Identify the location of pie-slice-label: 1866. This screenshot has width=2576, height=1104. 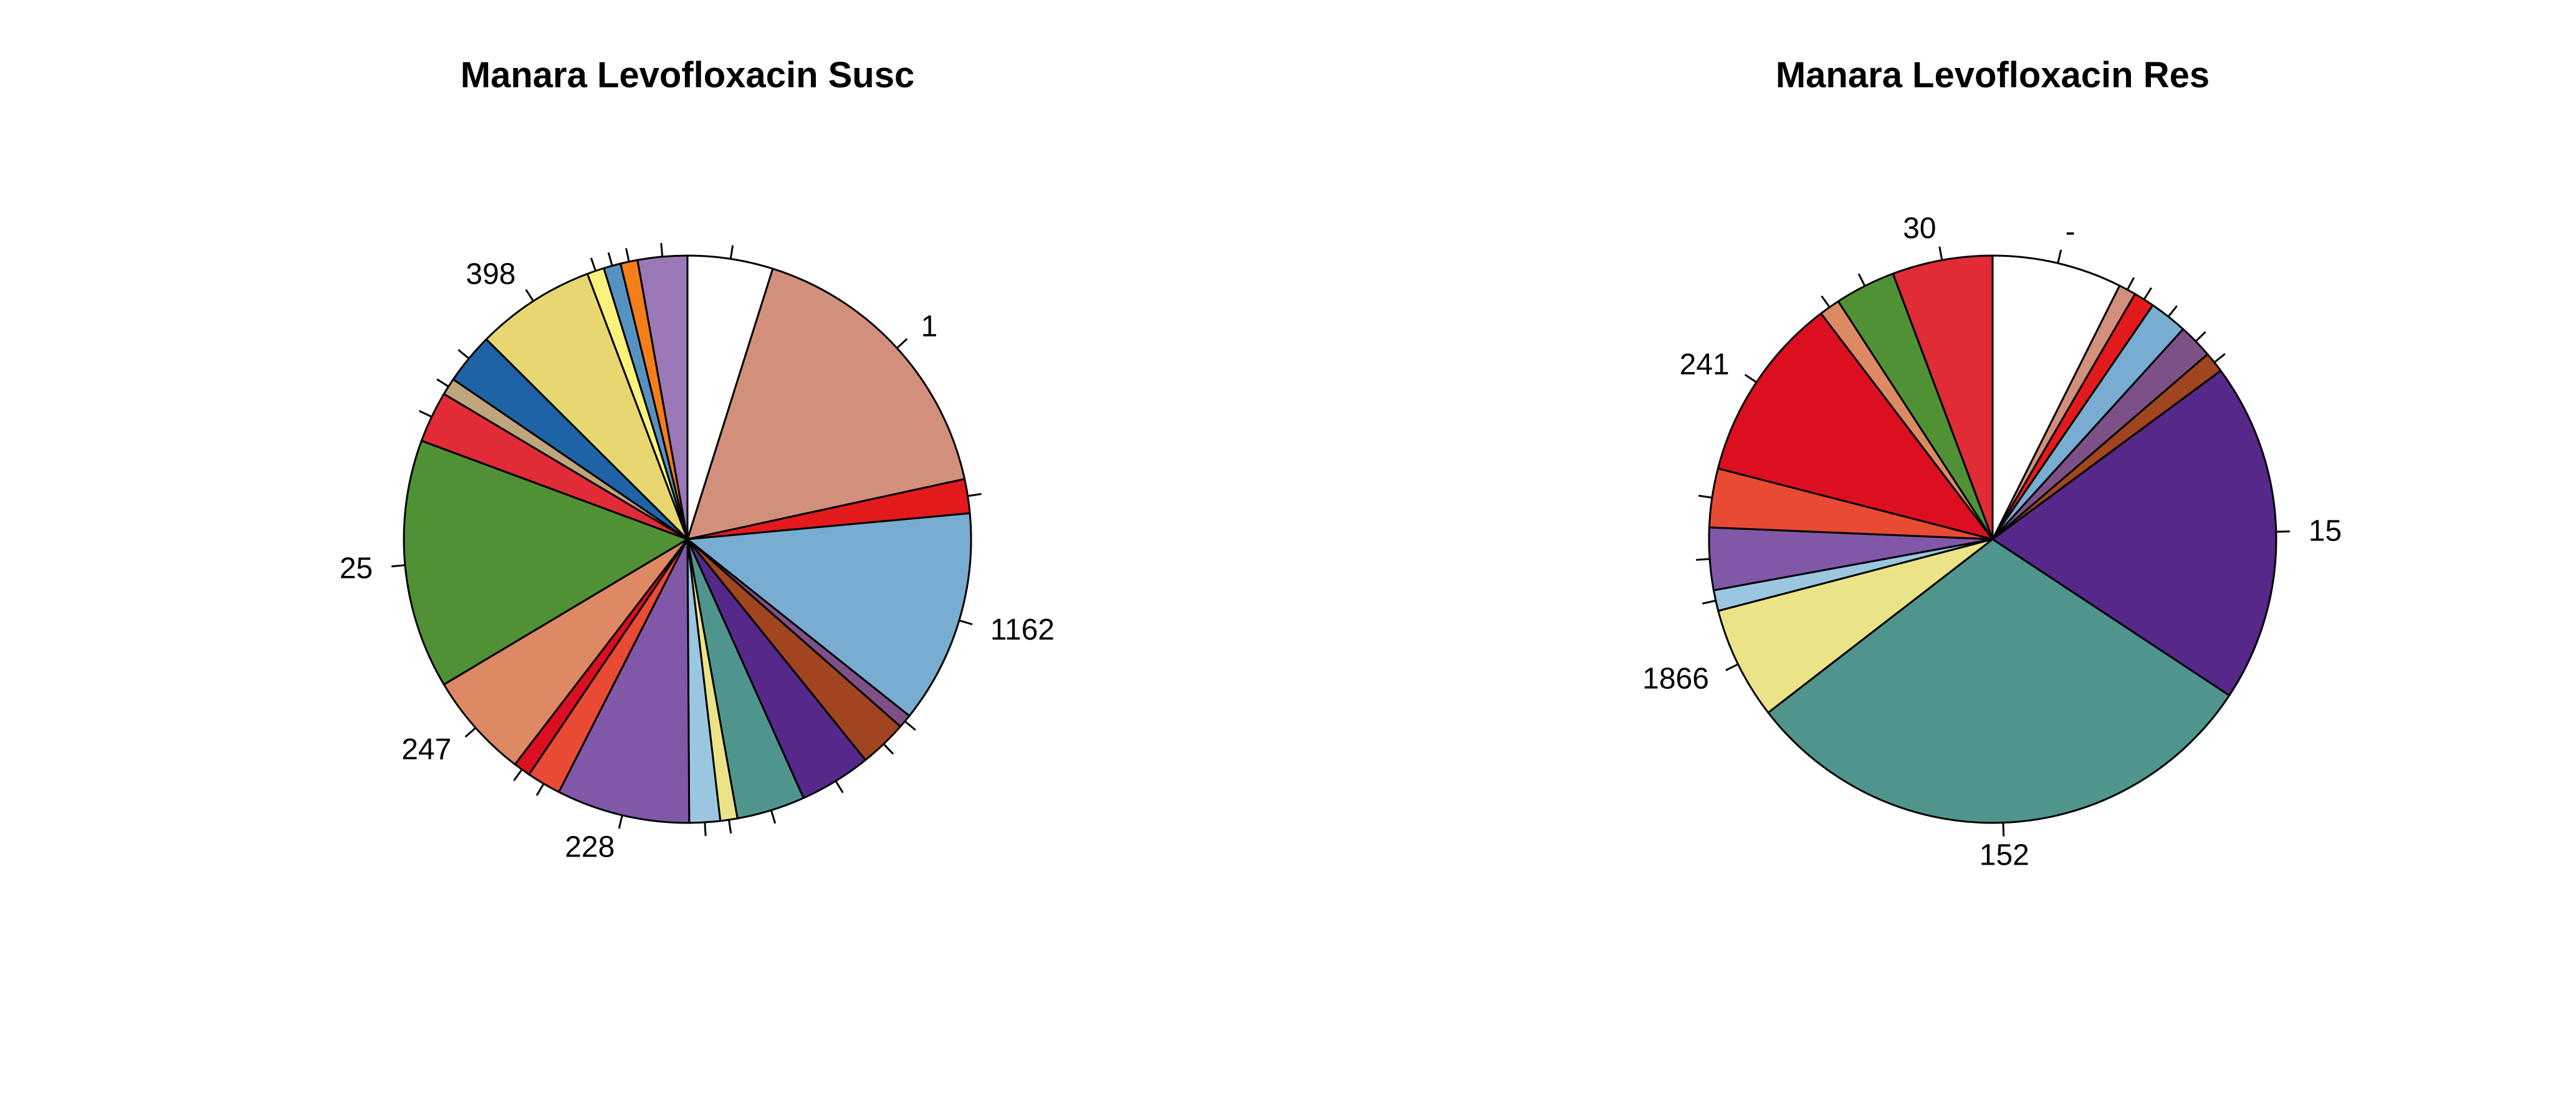
(1676, 679).